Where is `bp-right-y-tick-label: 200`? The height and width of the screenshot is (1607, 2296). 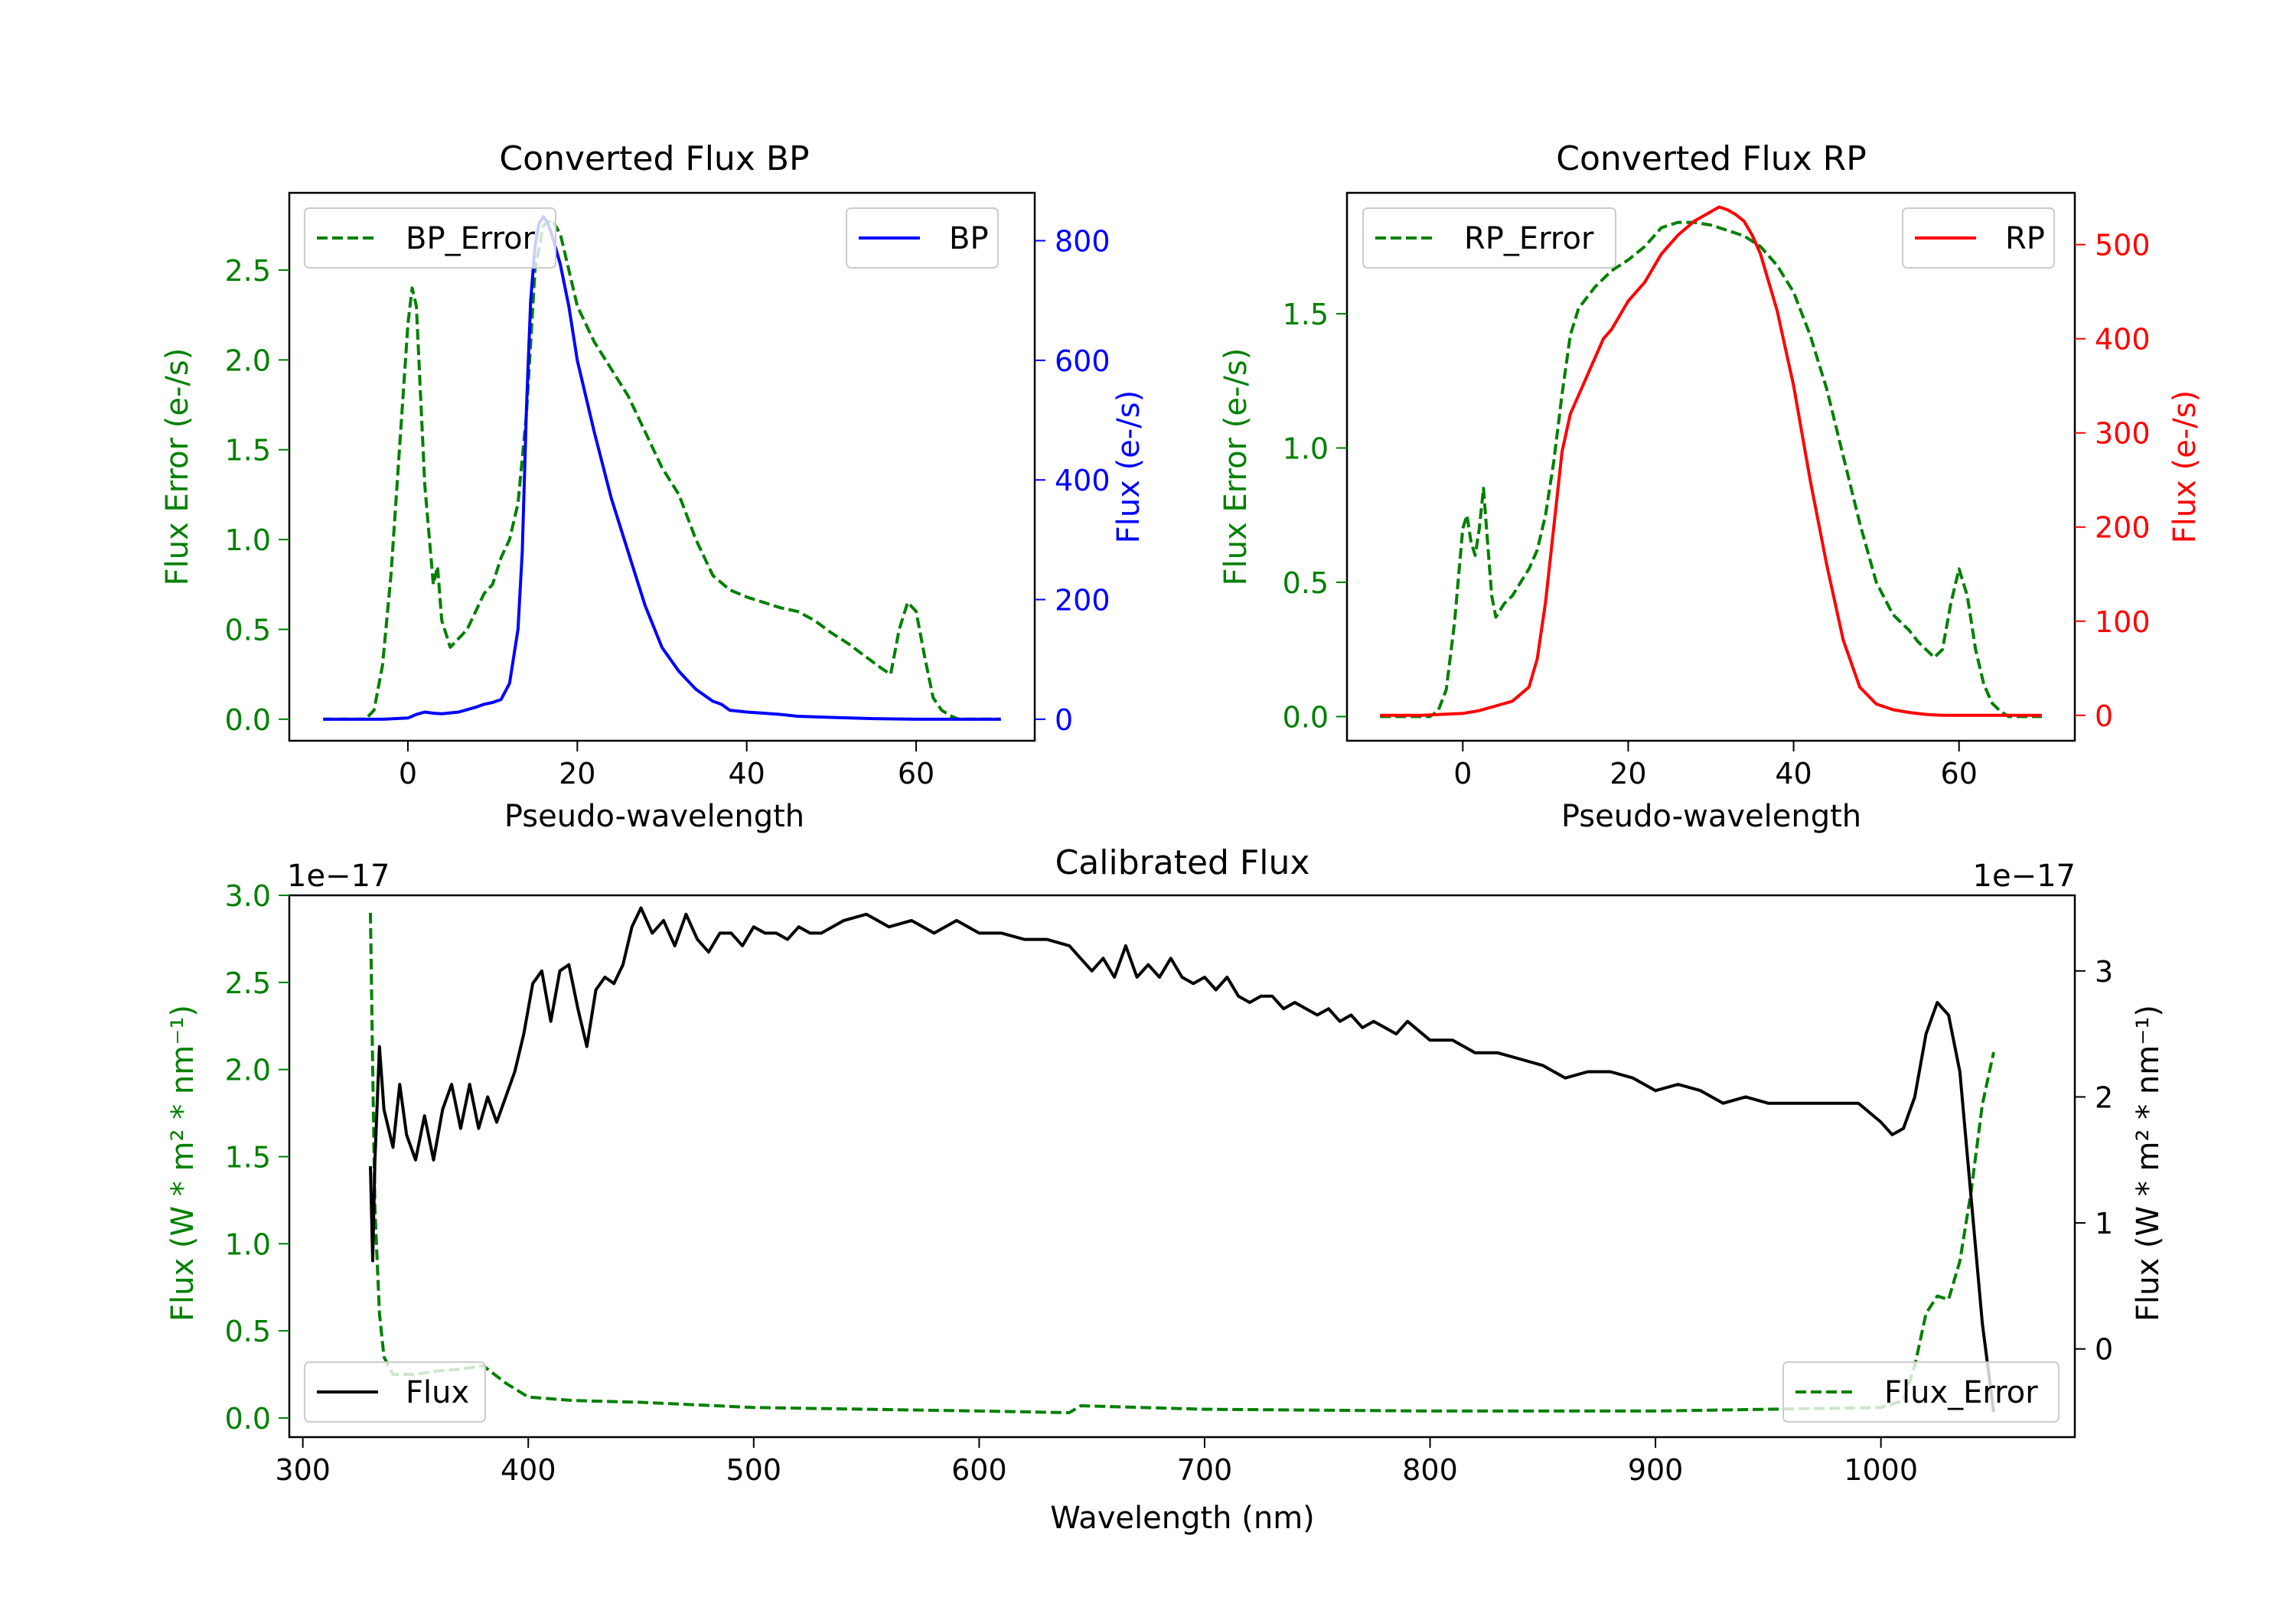
bp-right-y-tick-label: 200 is located at coordinates (1082, 601).